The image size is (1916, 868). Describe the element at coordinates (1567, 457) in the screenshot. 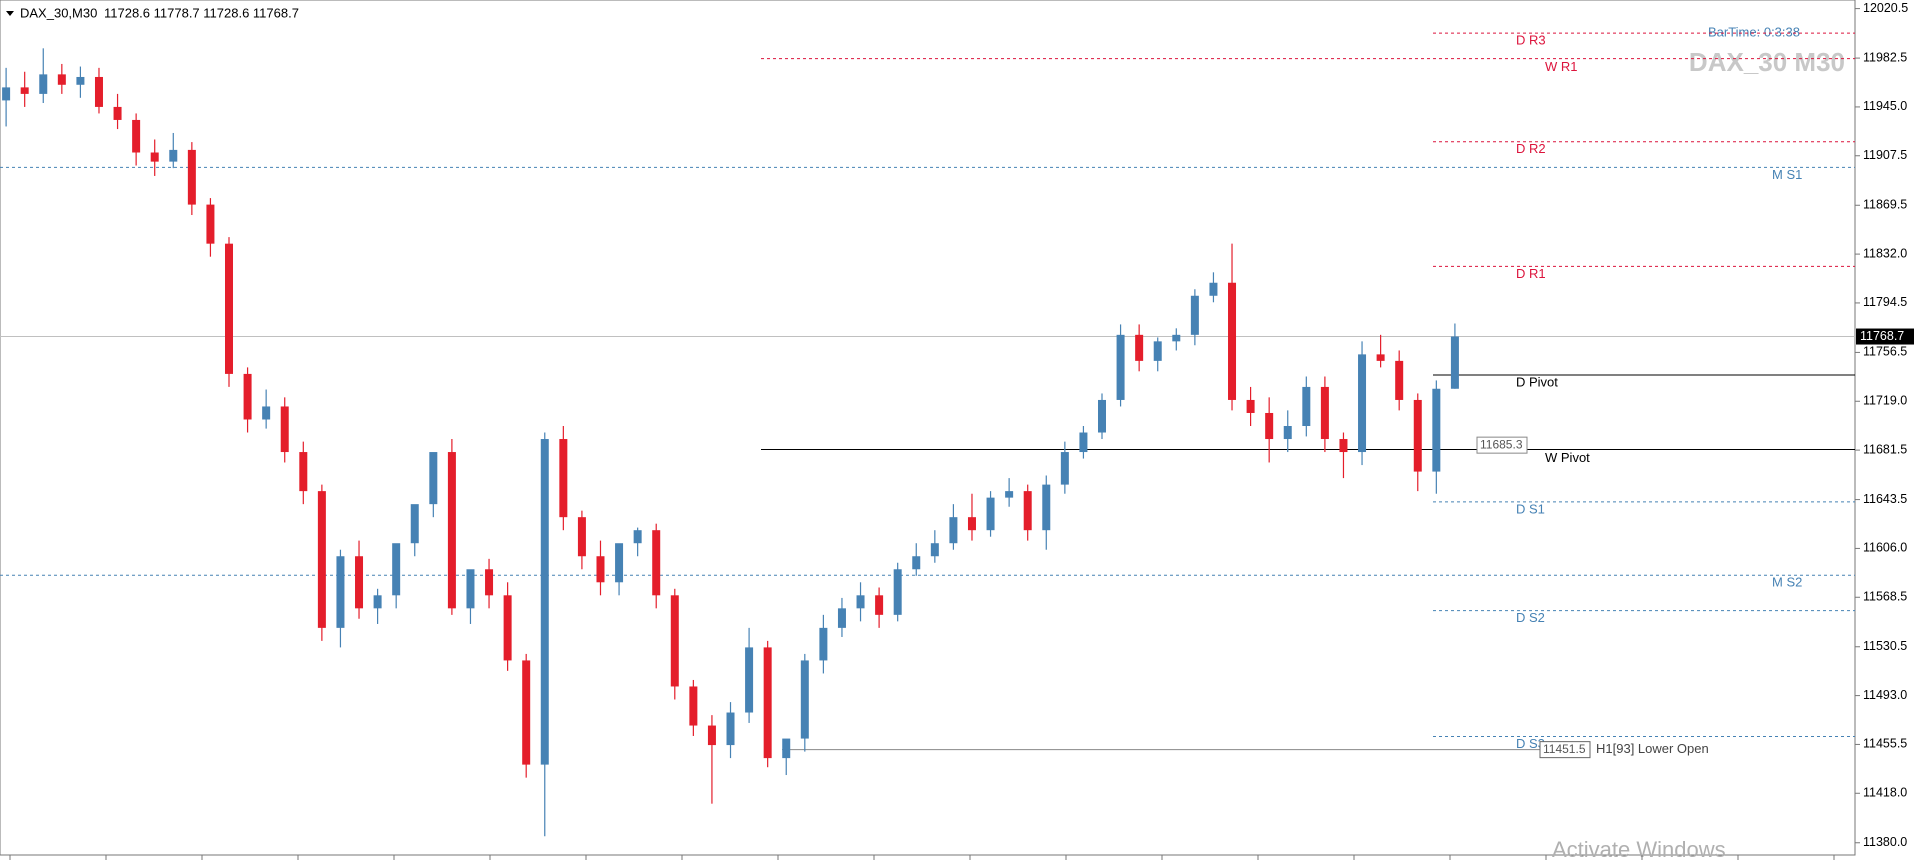

I see `pivot-label: W Pivot` at that location.